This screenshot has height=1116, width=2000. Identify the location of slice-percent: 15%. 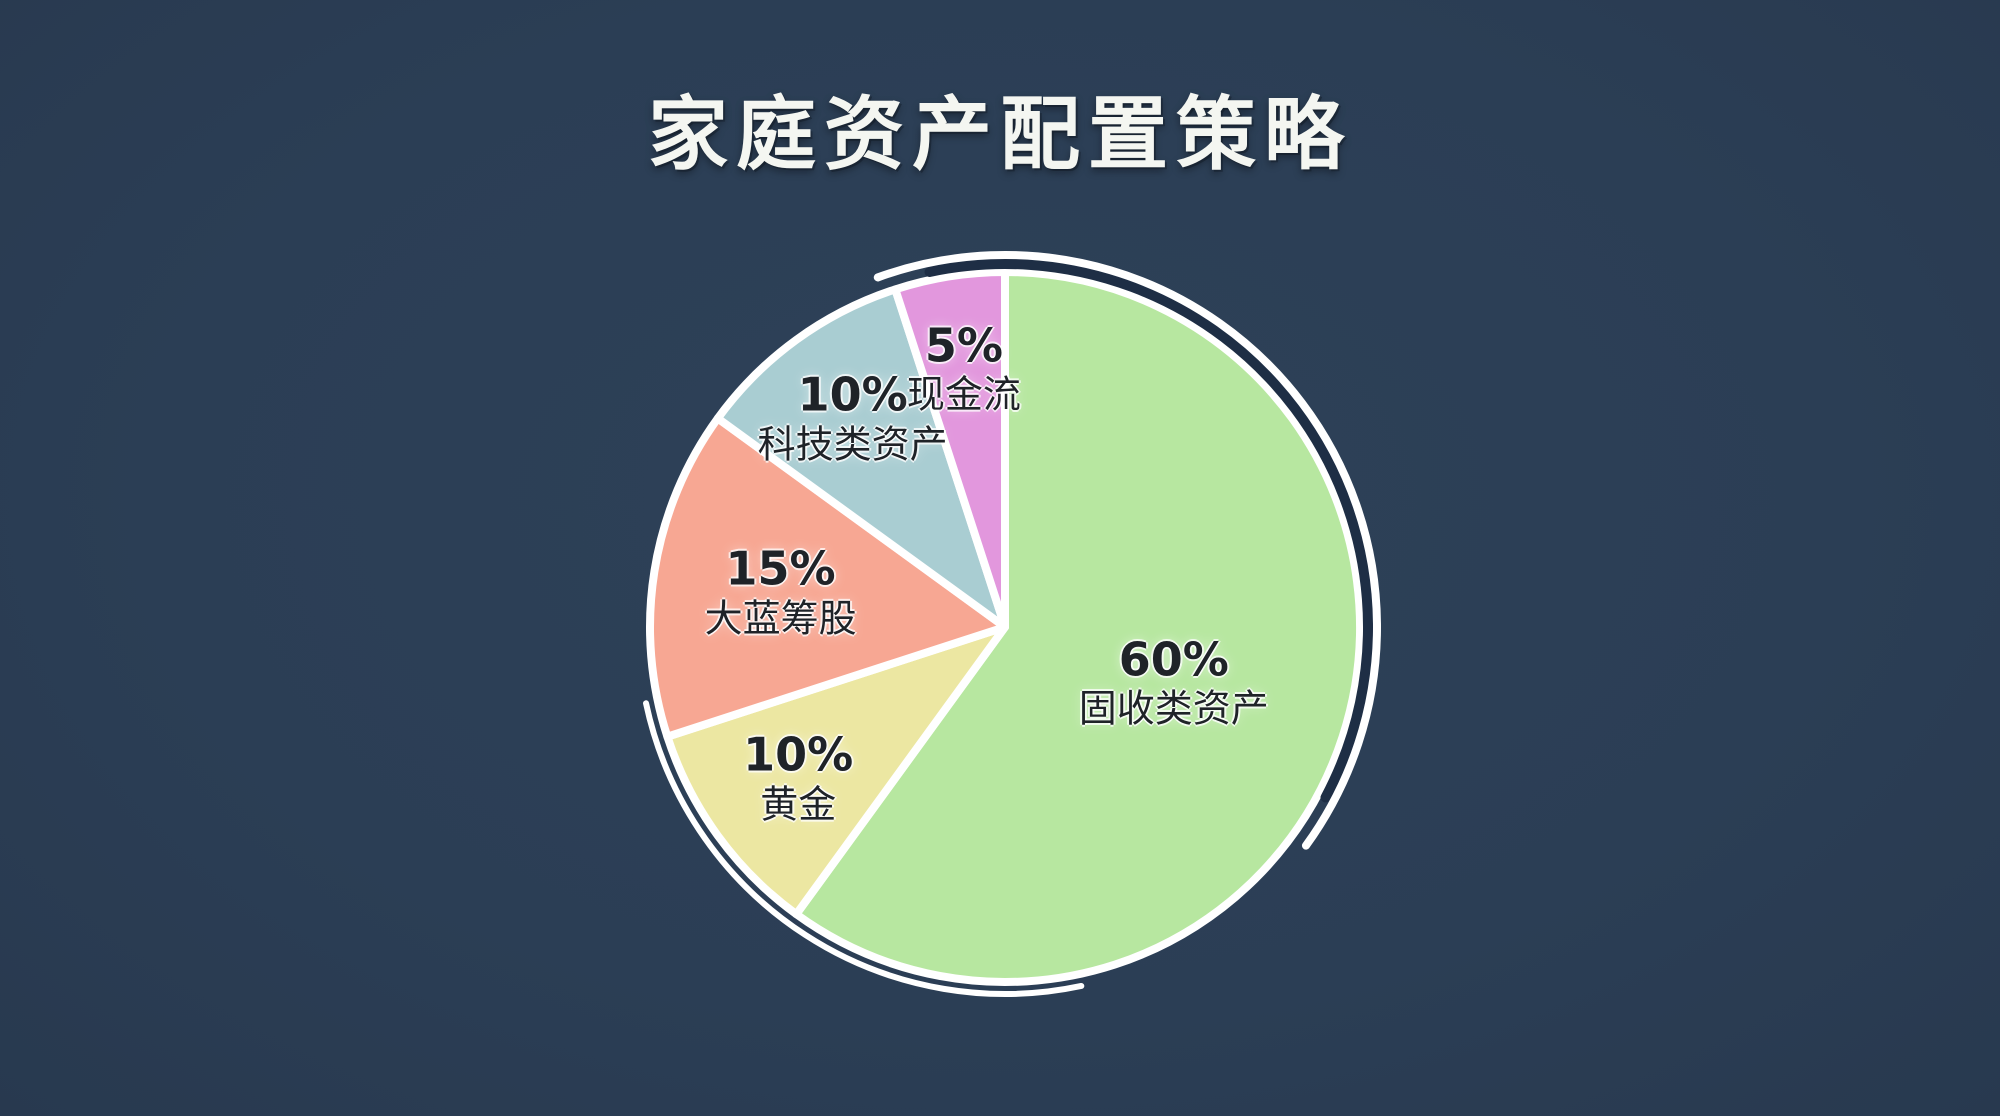
(780, 568).